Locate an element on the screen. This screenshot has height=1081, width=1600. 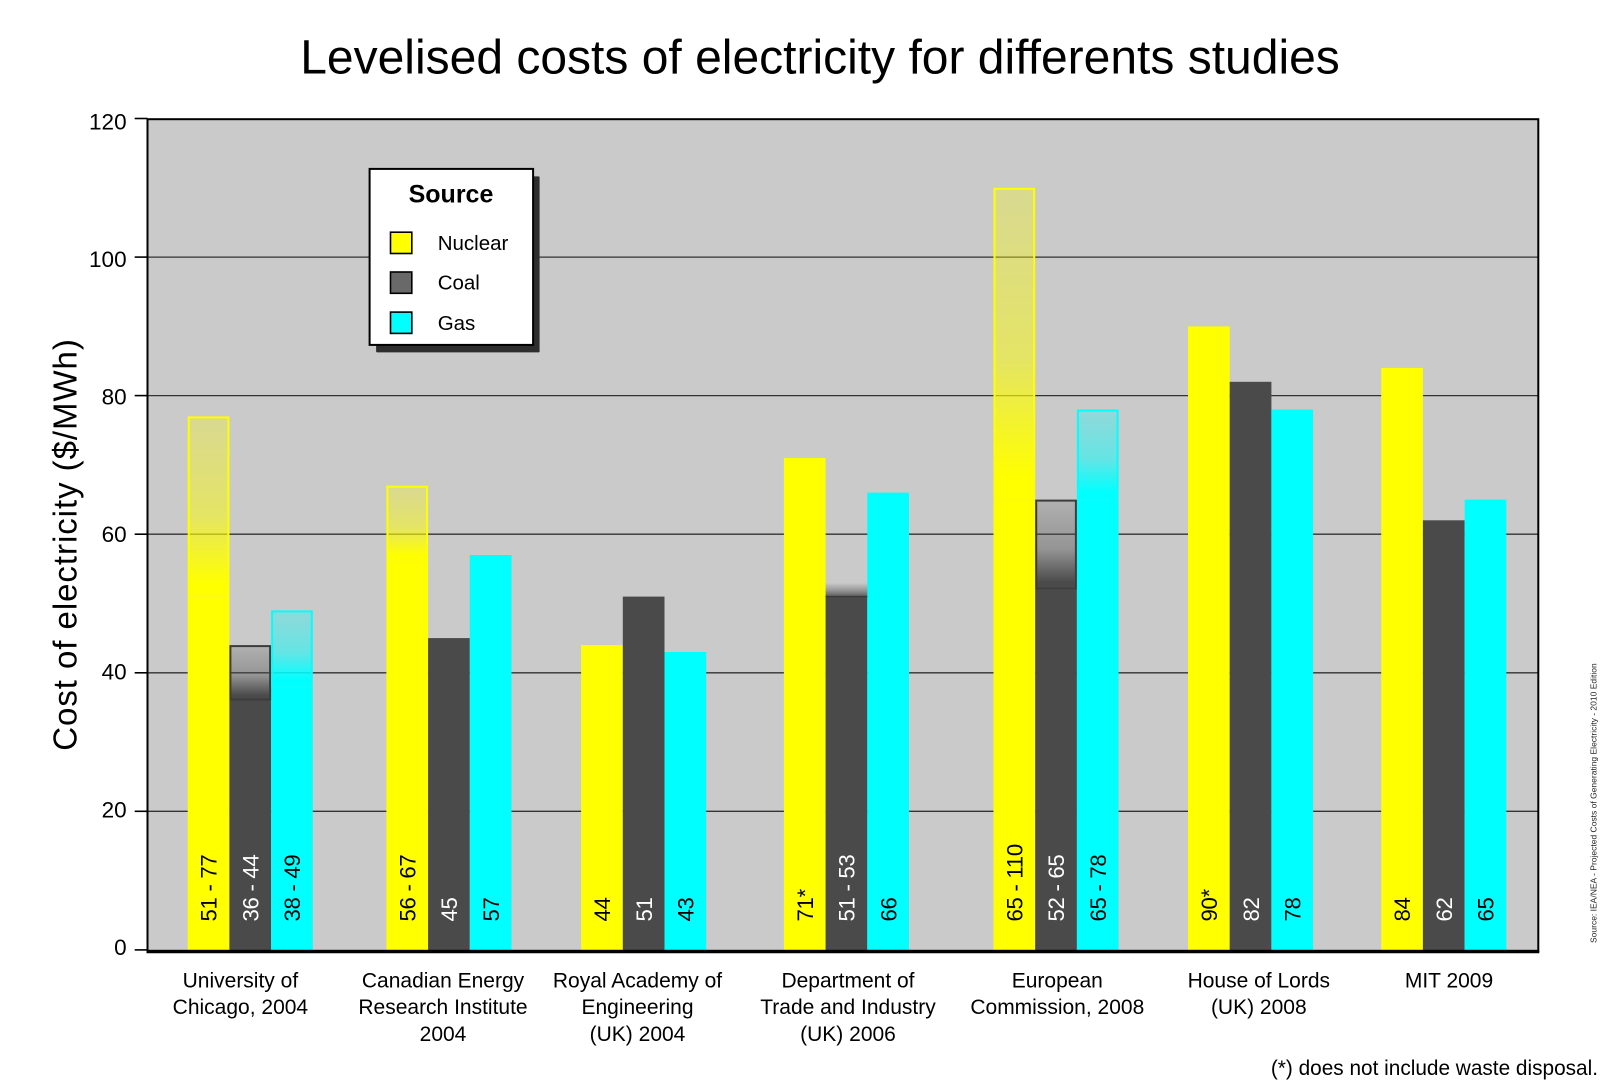
svg-text: Source is located at coordinates (451, 194).